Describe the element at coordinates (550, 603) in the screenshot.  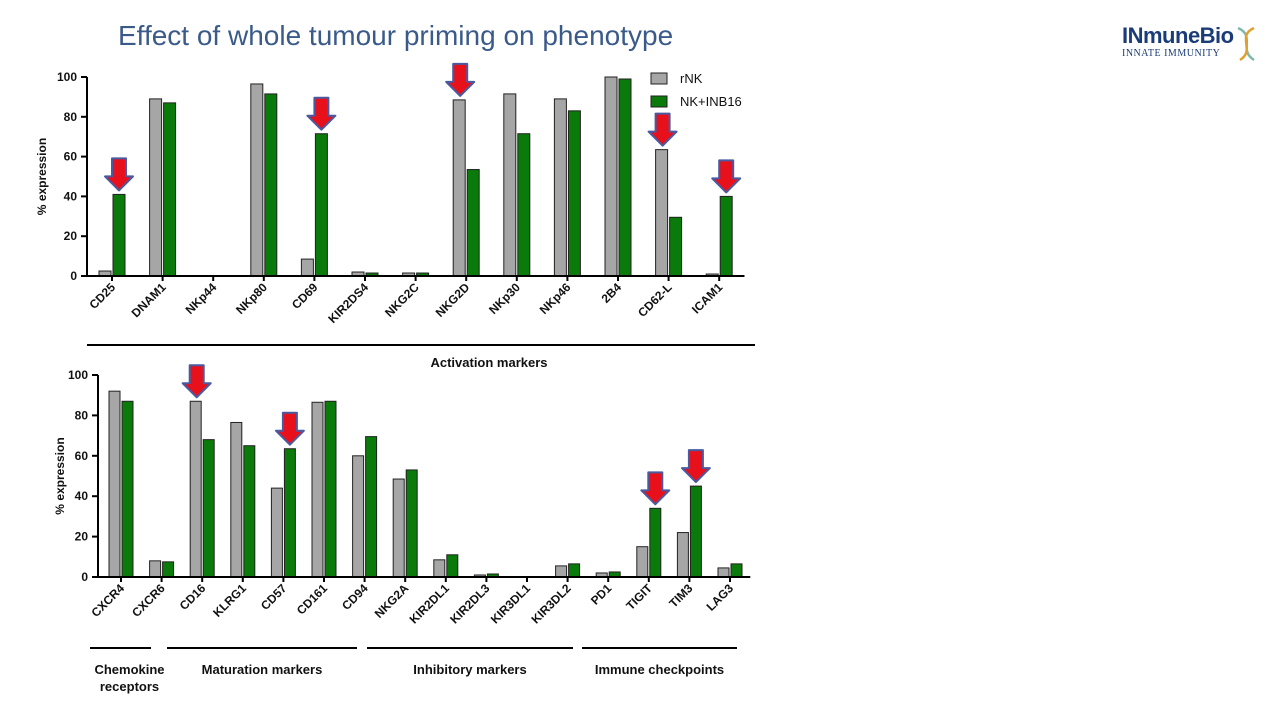
I see `x-tick-label: KIR3DL2` at that location.